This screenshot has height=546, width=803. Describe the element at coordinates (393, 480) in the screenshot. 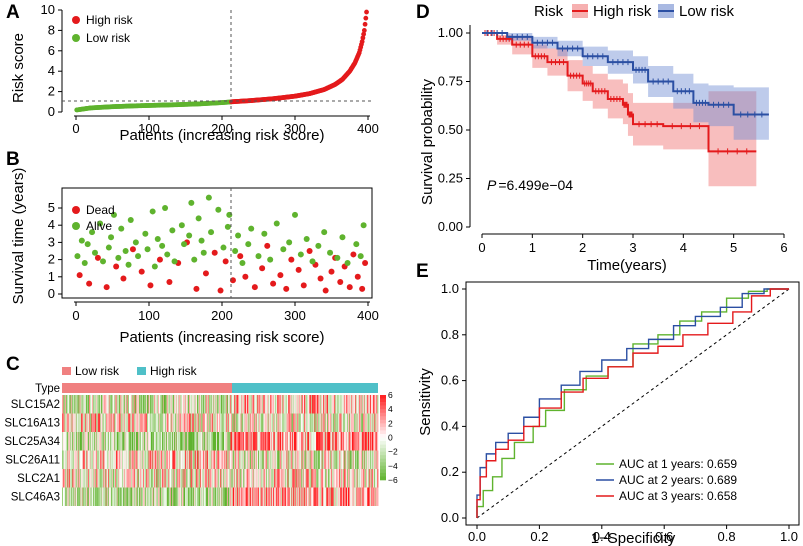

I see `heatmap-scale-label: −6` at that location.